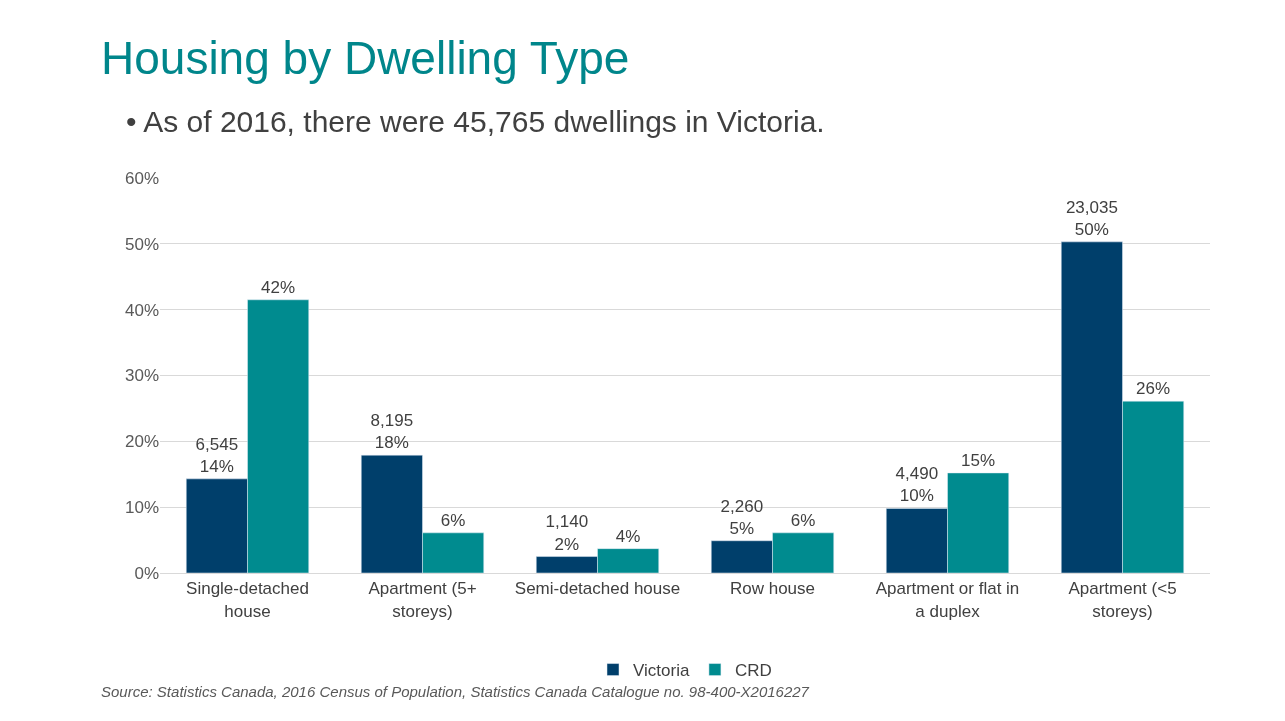  Describe the element at coordinates (628, 536) in the screenshot. I see `data-label: 4%` at that location.